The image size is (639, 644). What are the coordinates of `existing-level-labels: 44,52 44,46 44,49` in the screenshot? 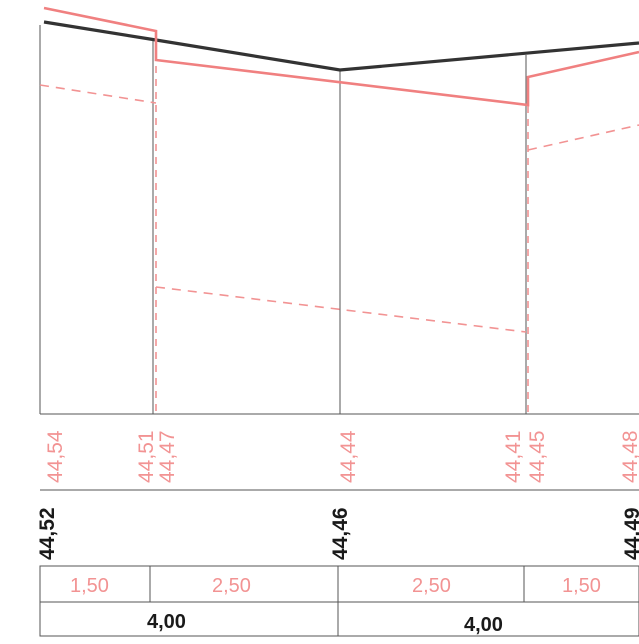 It's located at (337, 533).